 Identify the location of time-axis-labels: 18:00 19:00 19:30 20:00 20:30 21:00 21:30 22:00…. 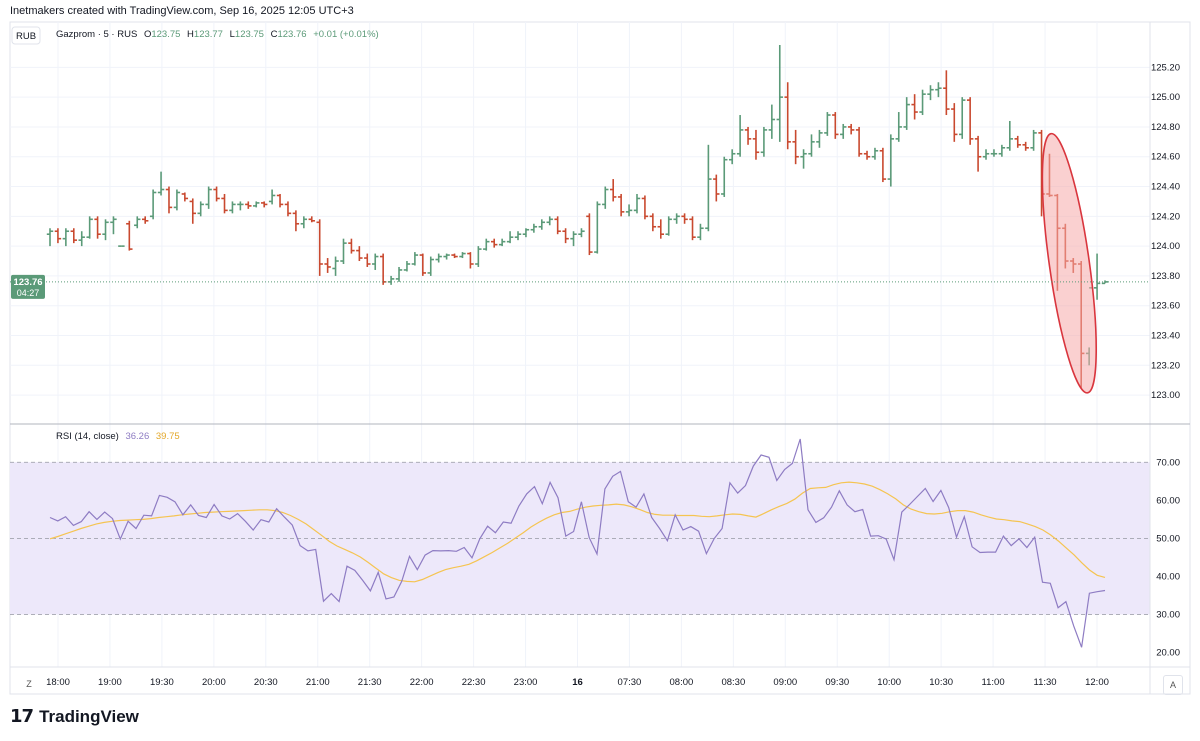
(577, 682).